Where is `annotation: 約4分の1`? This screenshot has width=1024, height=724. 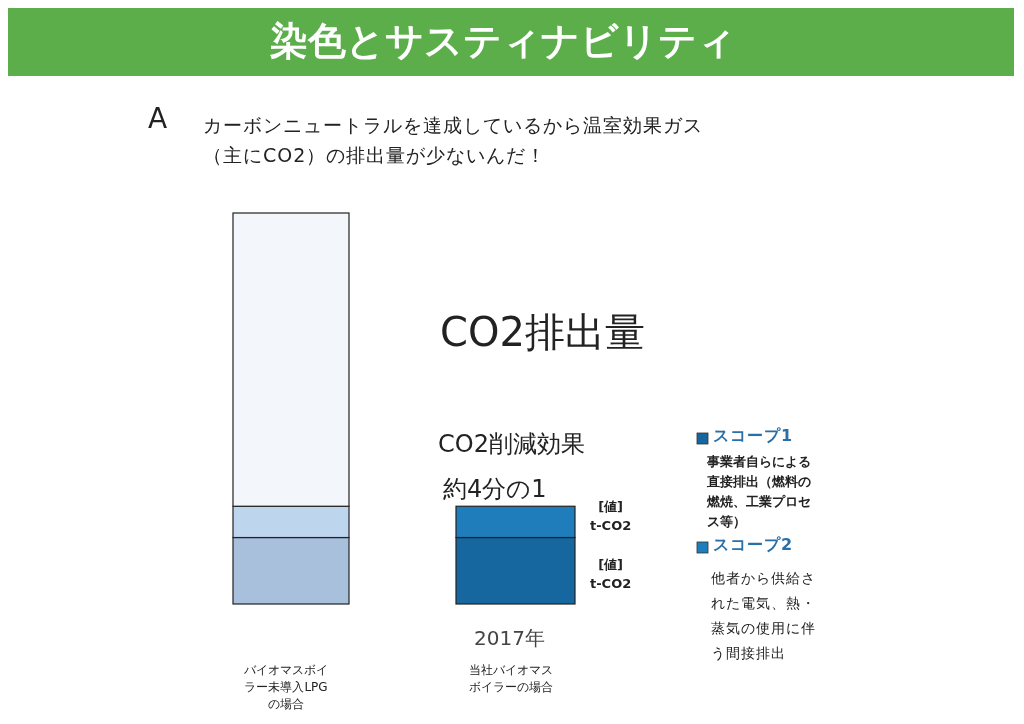
annotation: 約4分の1 is located at coordinates (495, 489).